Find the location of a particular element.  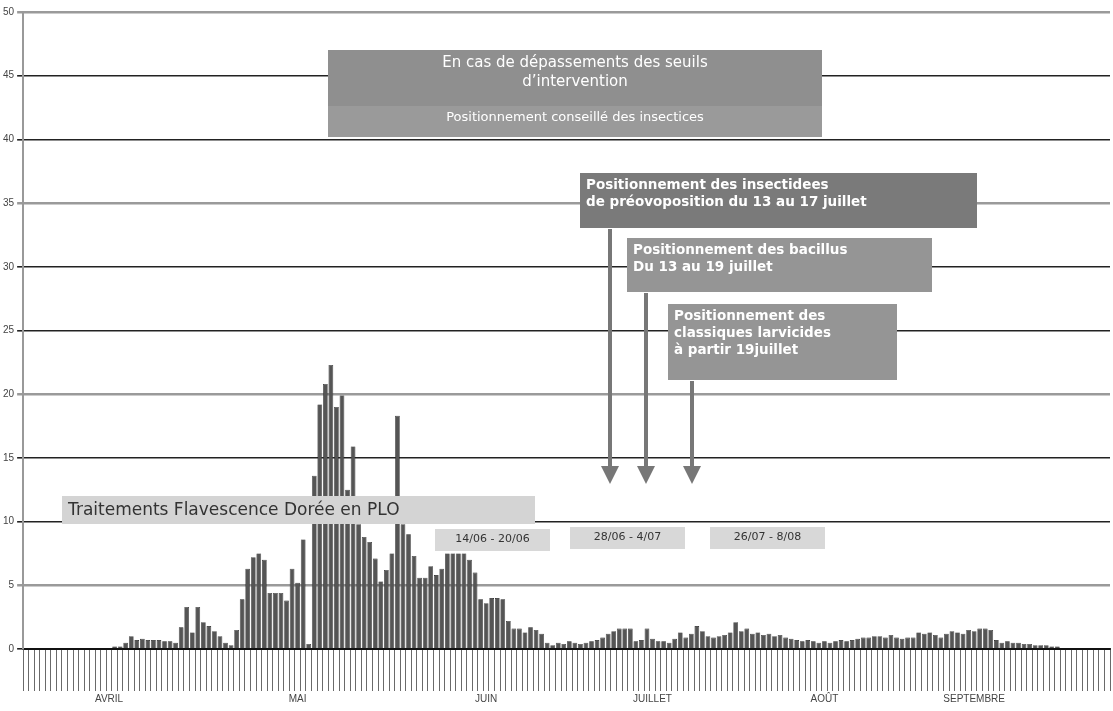

text-box: Positionnement des insectidees de préovoposition du 13 au 17 juillet is located at coordinates (778, 200).